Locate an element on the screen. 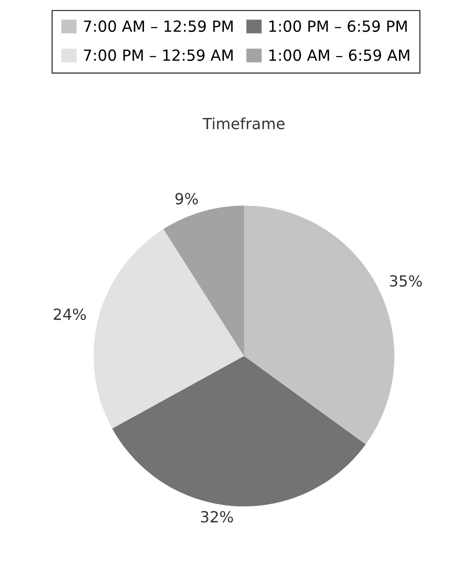 The image size is (472, 573). data-label: 9% is located at coordinates (186, 198).